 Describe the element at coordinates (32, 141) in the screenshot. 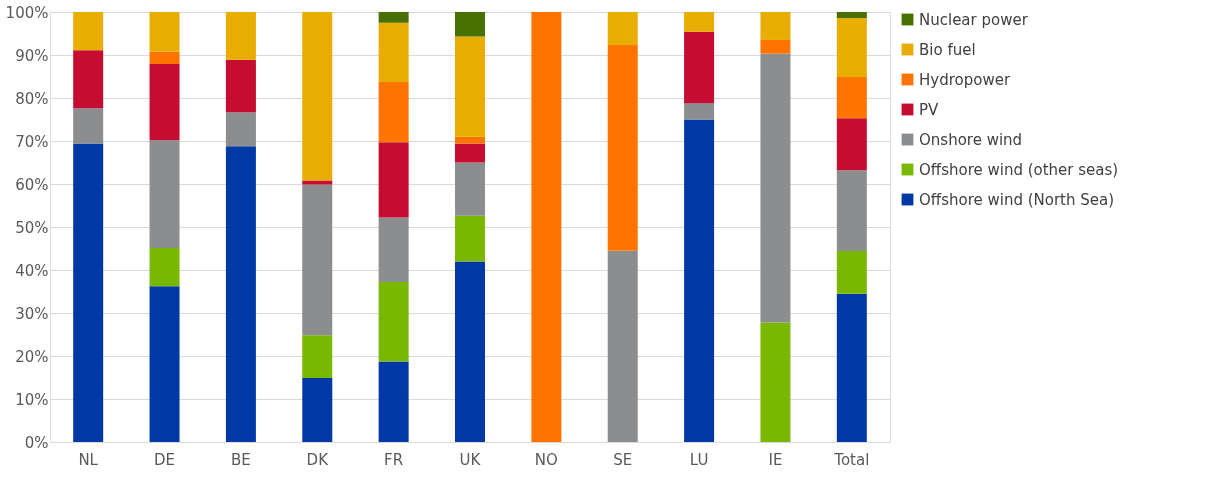

I see `y-tick-label: 70%` at that location.